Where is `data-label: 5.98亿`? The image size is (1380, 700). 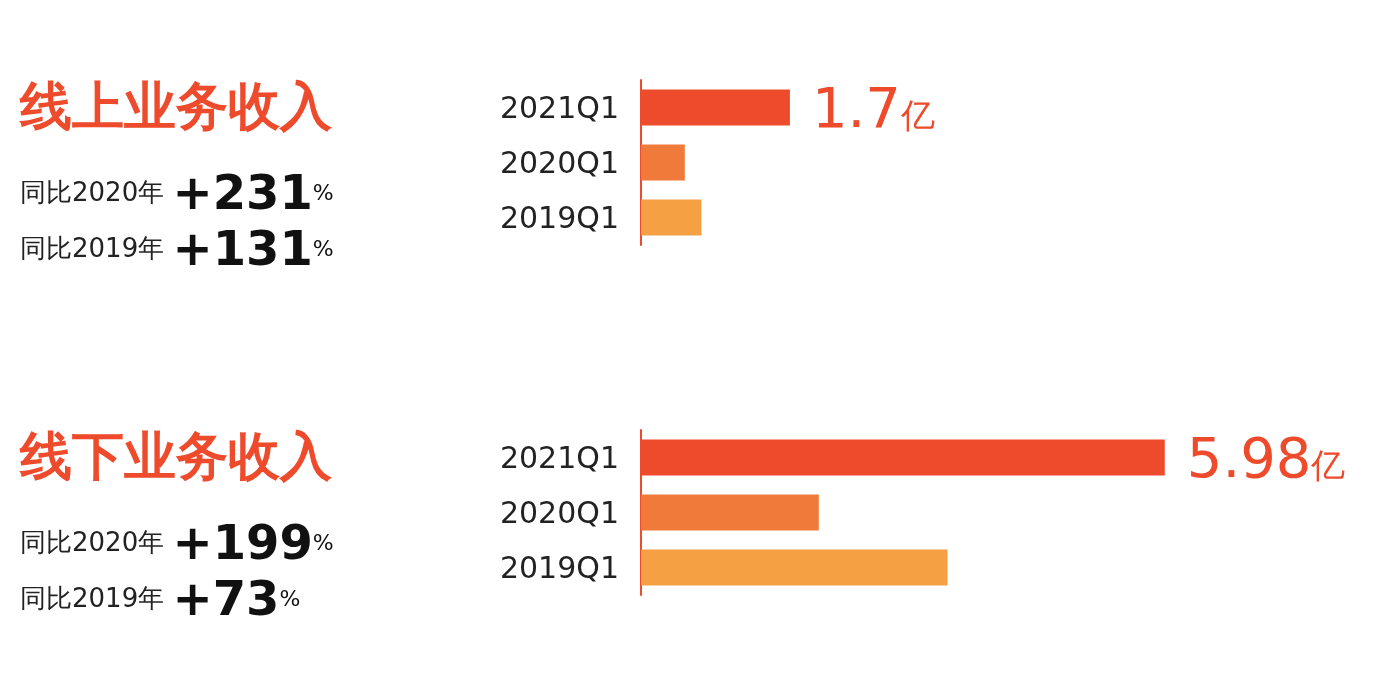 data-label: 5.98亿 is located at coordinates (1266, 457).